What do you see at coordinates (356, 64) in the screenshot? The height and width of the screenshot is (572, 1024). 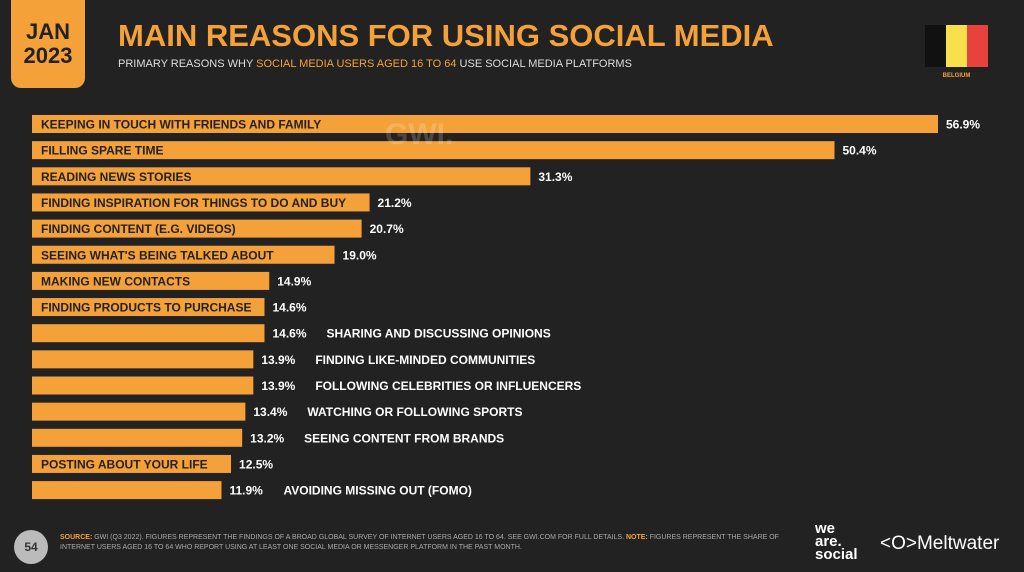 I see `subtitle-highlight: SOCIAL MEDIA USERS AGED 16 TO 64` at bounding box center [356, 64].